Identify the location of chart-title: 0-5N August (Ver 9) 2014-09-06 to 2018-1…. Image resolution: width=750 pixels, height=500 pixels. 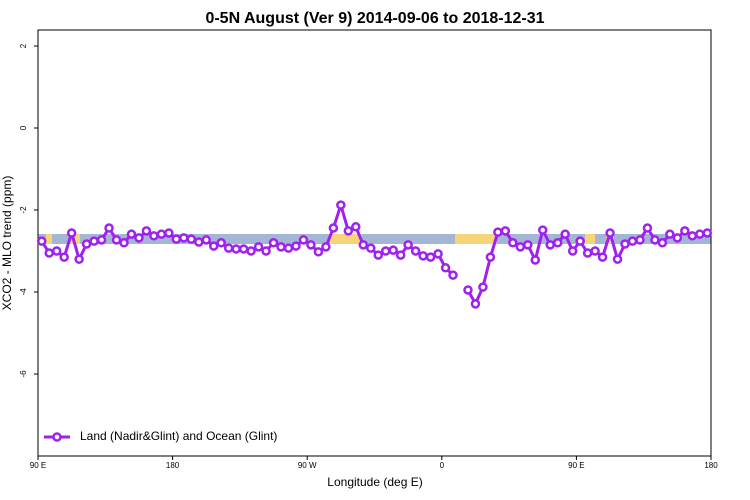
(374, 18).